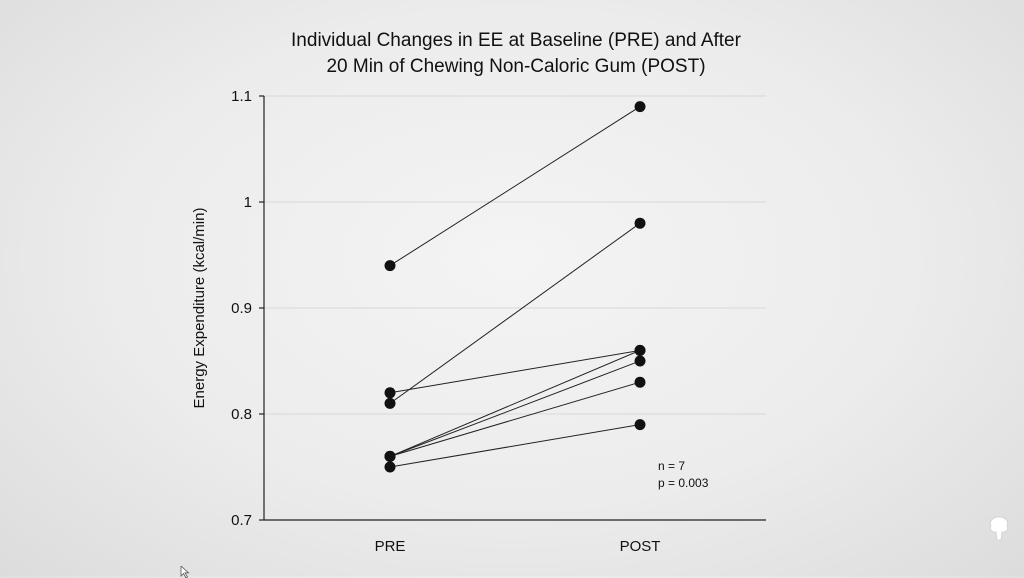  What do you see at coordinates (683, 474) in the screenshot?
I see `annotations: n = 7 p = 0.003` at bounding box center [683, 474].